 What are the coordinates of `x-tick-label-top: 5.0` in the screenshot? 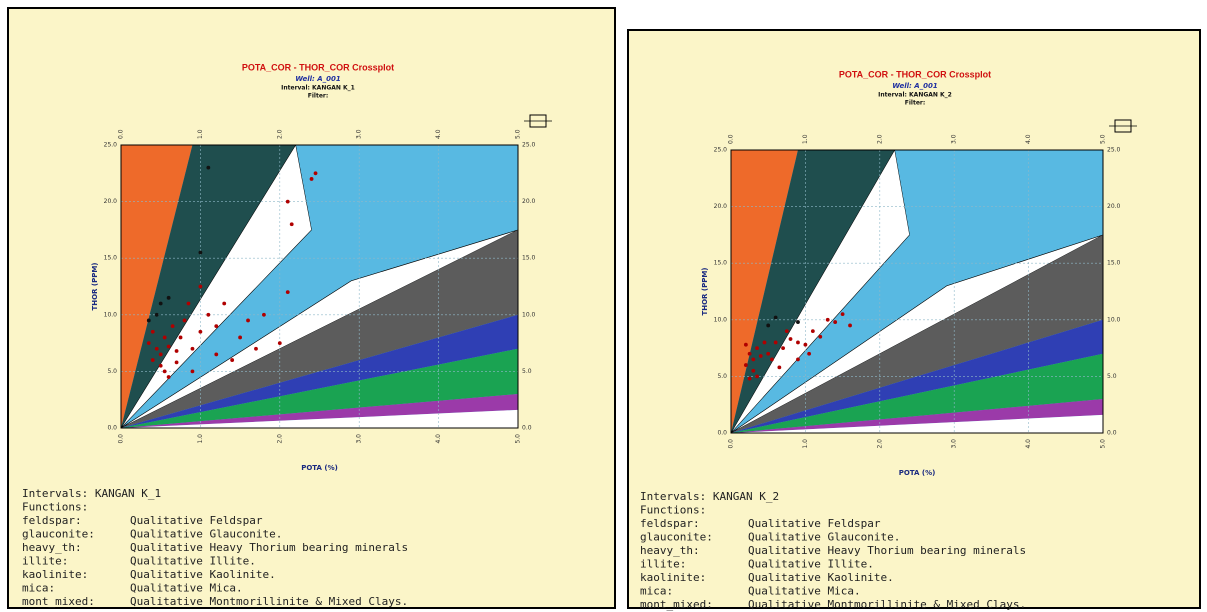 It's located at (518, 134).